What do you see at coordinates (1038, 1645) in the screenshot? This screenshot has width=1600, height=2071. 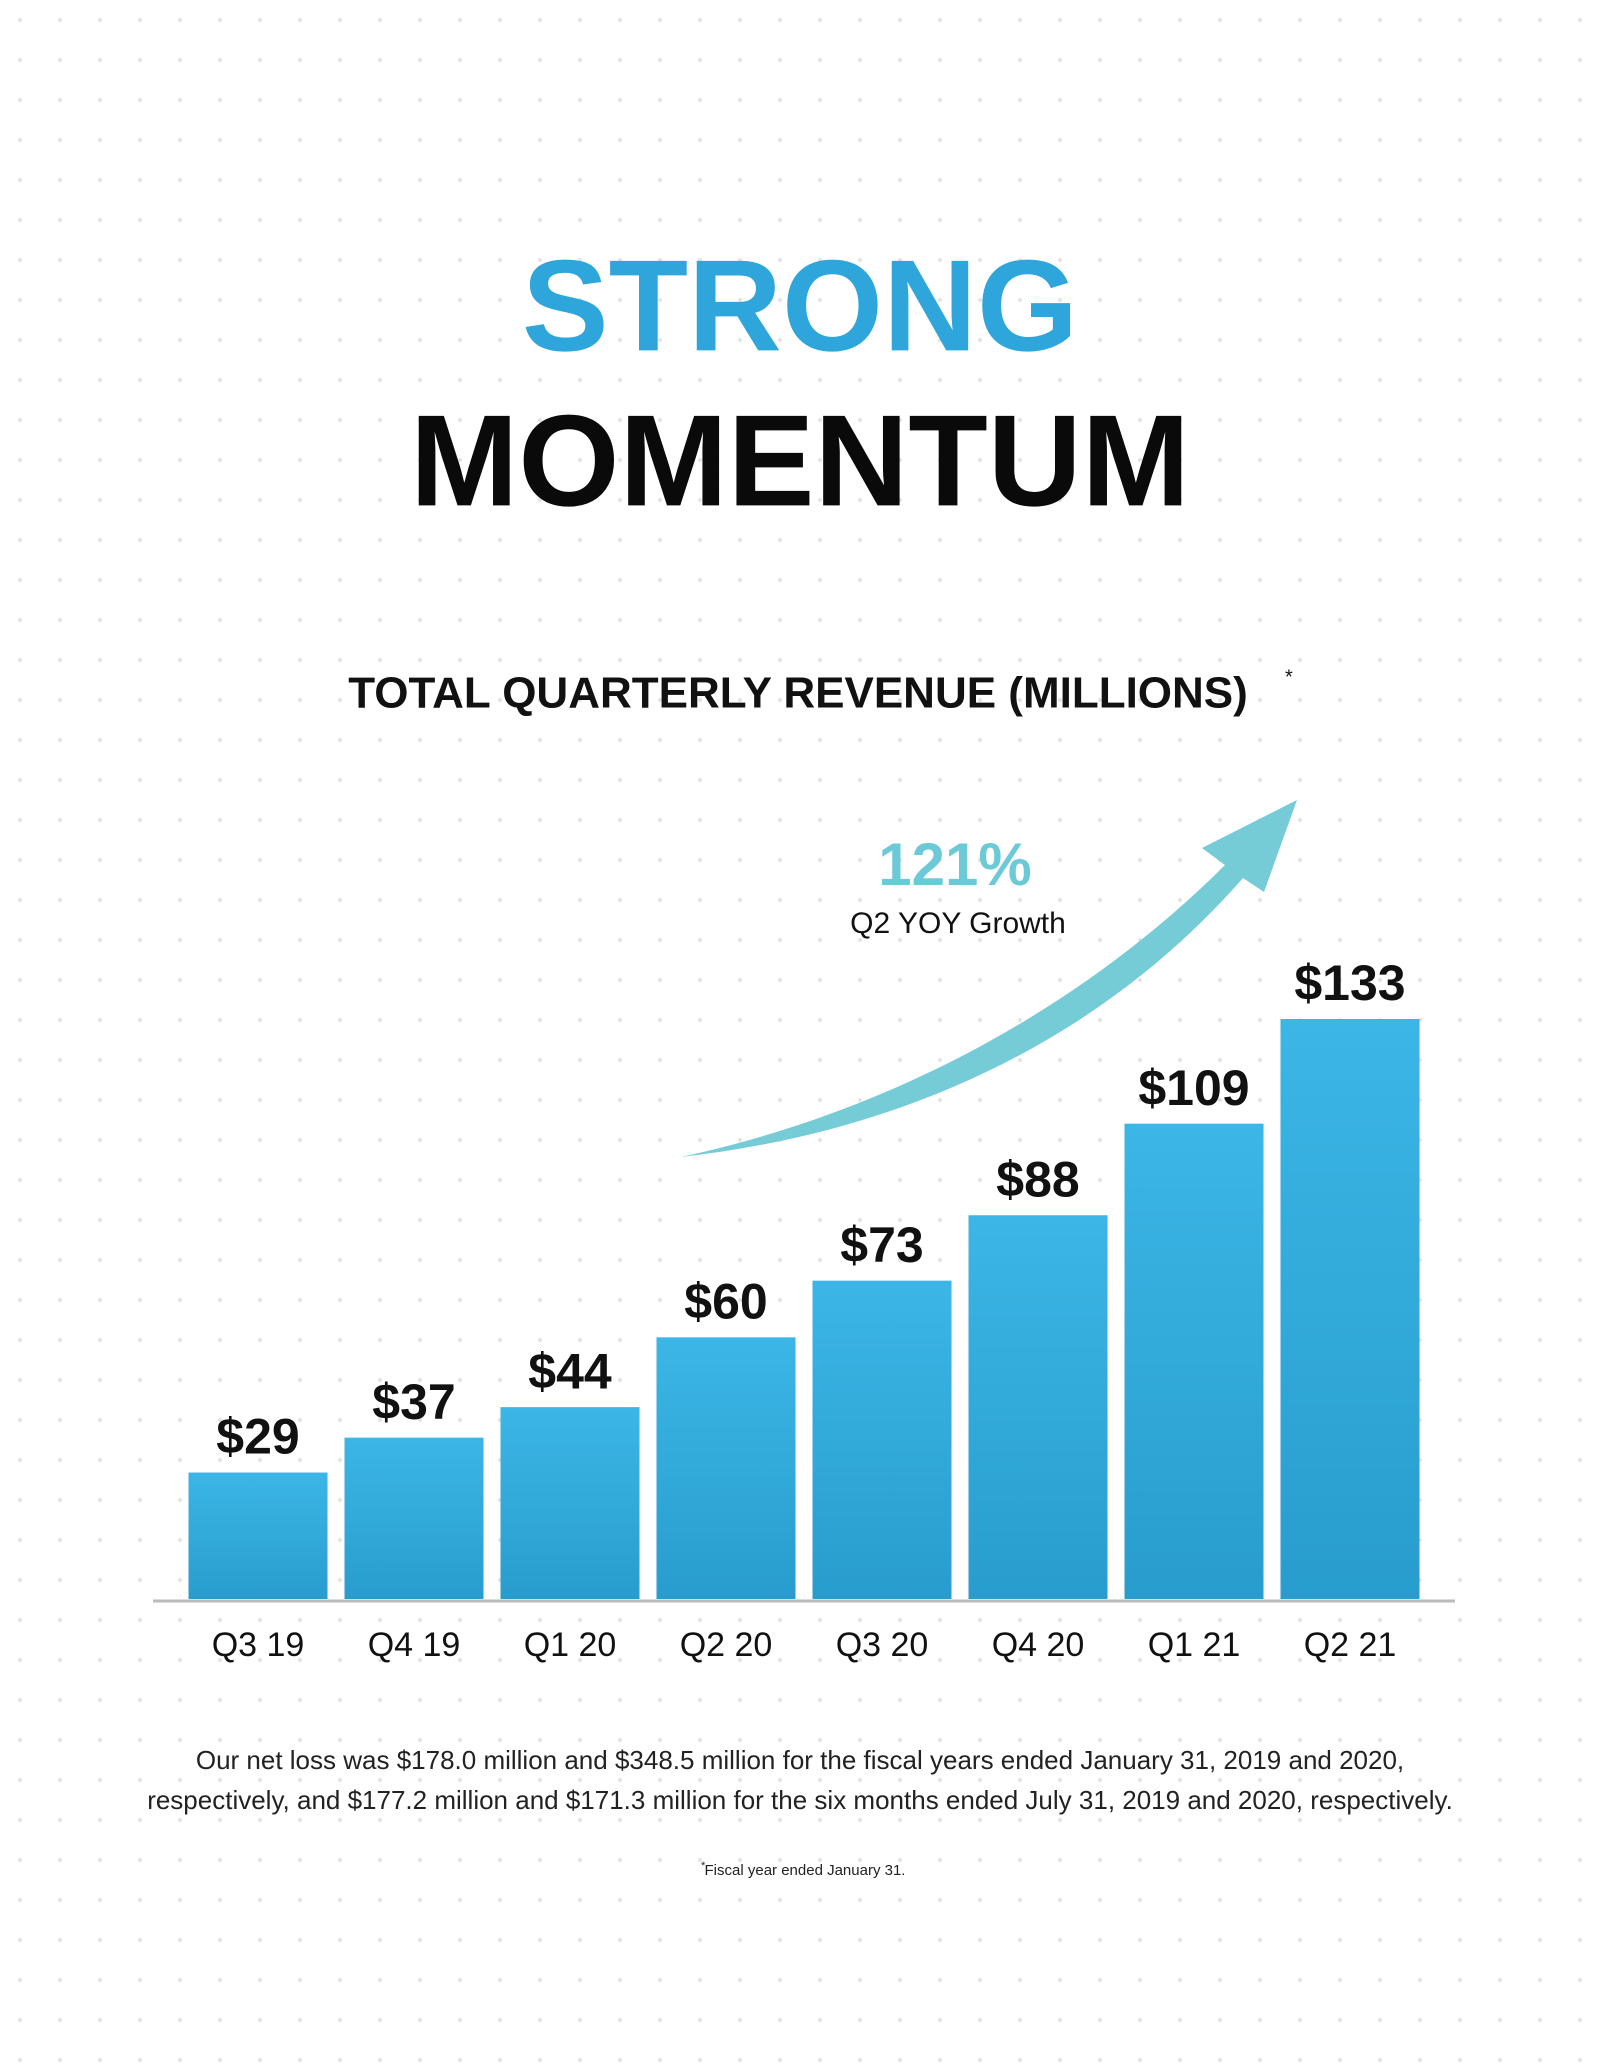 I see `x-tick-label: Q4 20` at bounding box center [1038, 1645].